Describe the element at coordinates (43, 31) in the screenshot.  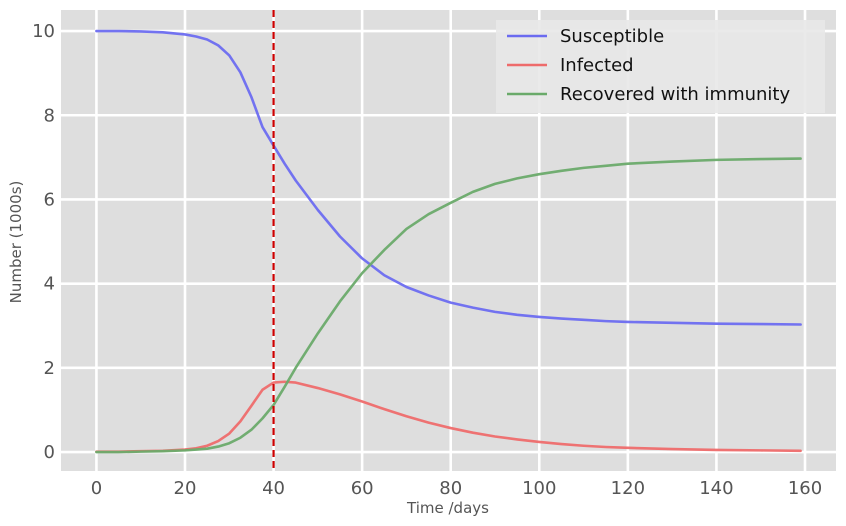
I see `y-tick-label-5: 10` at that location.